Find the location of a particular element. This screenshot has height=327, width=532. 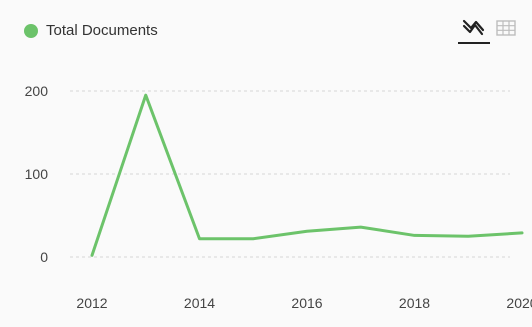

legend: Total Documents is located at coordinates (91, 30).